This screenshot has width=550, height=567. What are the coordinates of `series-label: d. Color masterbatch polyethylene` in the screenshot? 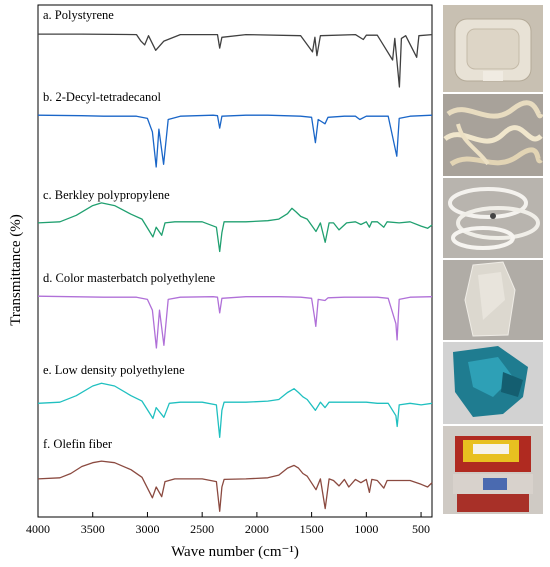 It's located at (129, 278).